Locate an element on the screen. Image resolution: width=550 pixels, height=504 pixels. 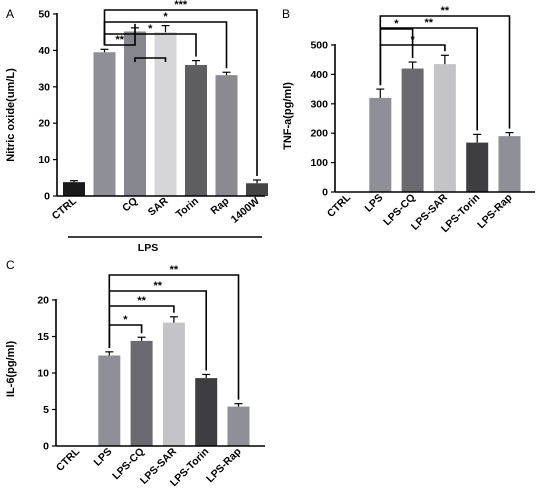
y-tick-label: 50 is located at coordinates (44, 15).